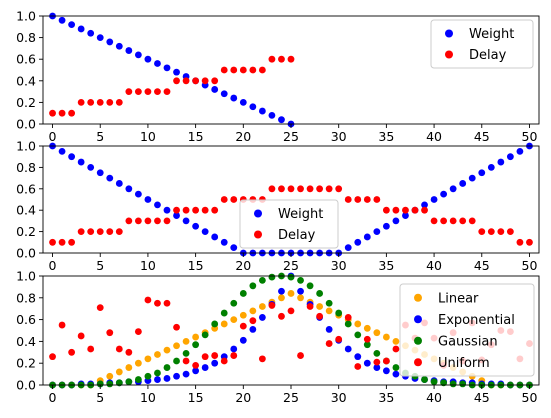 The image size is (551, 418). I want to click on x-tick-label: 5, so click(100, 136).